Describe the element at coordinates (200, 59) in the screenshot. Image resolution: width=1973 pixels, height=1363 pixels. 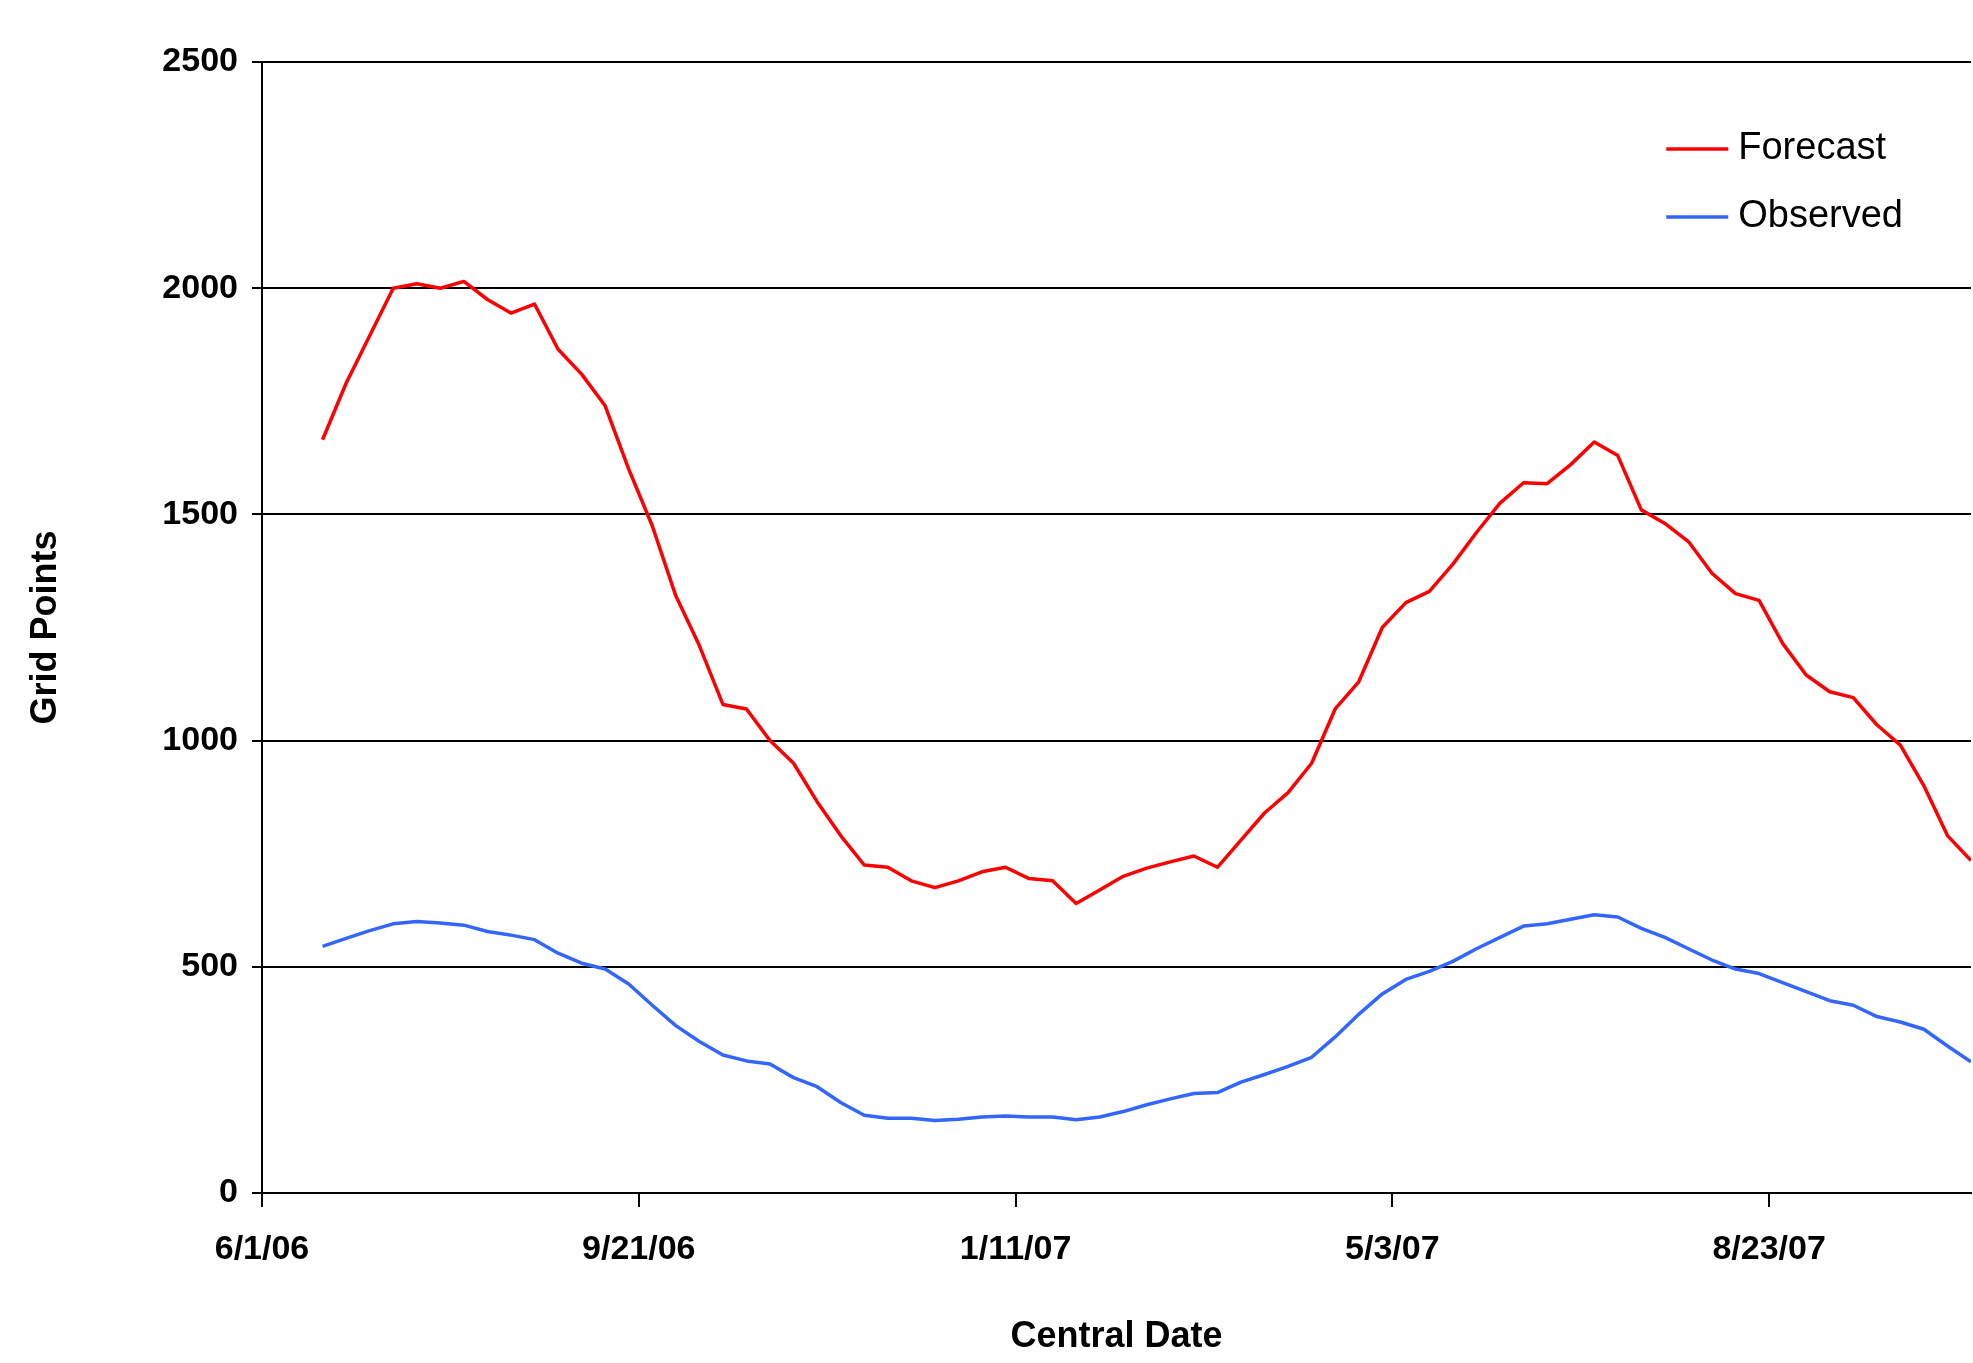
I see `y-tick-label: 2500` at that location.